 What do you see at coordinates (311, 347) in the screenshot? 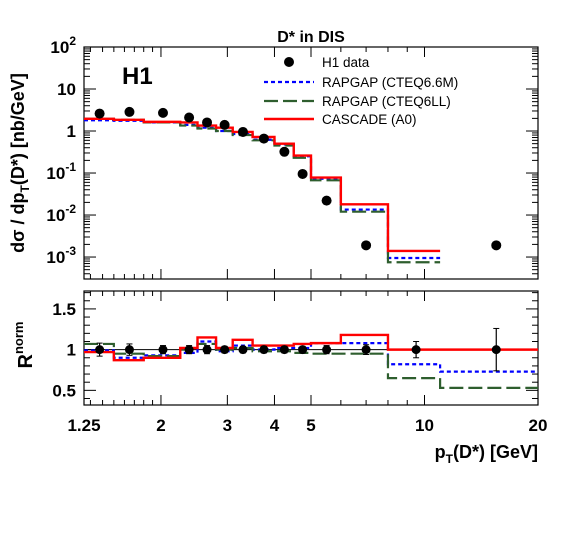
I see `bottom-series-line` at bounding box center [311, 347].